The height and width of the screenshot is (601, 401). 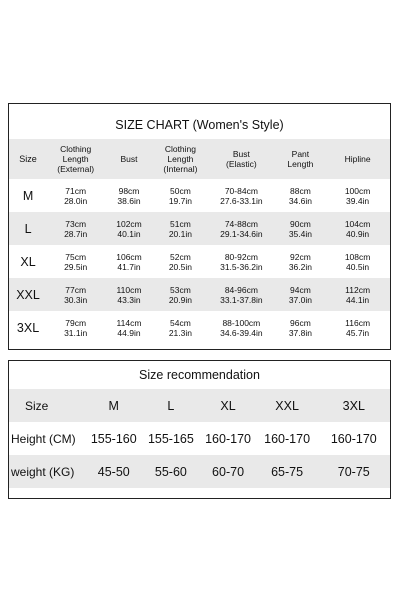 What do you see at coordinates (228, 405) in the screenshot?
I see `column-header: XL` at bounding box center [228, 405].